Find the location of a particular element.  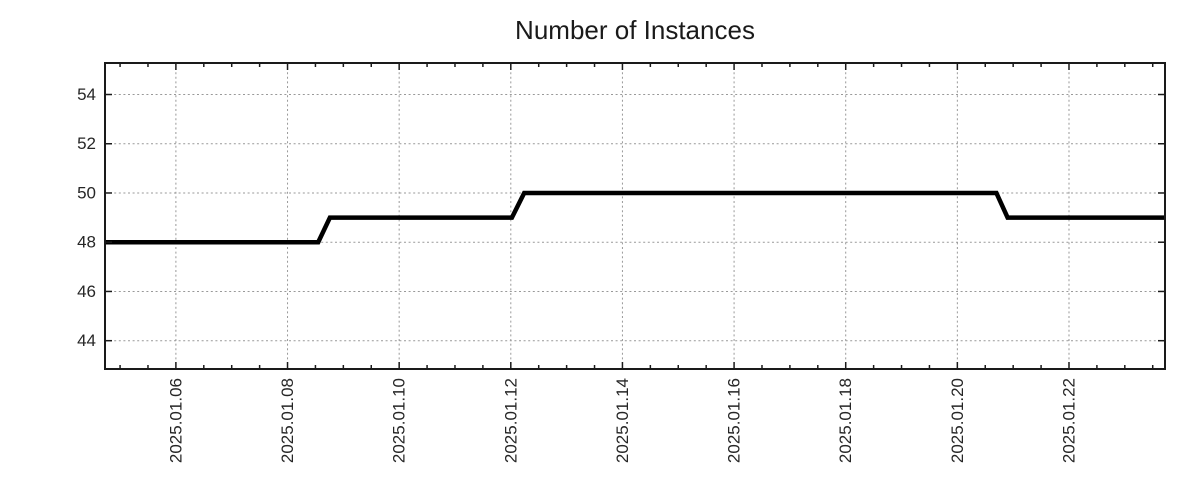

y-tick-label: 44 is located at coordinates (86, 340).